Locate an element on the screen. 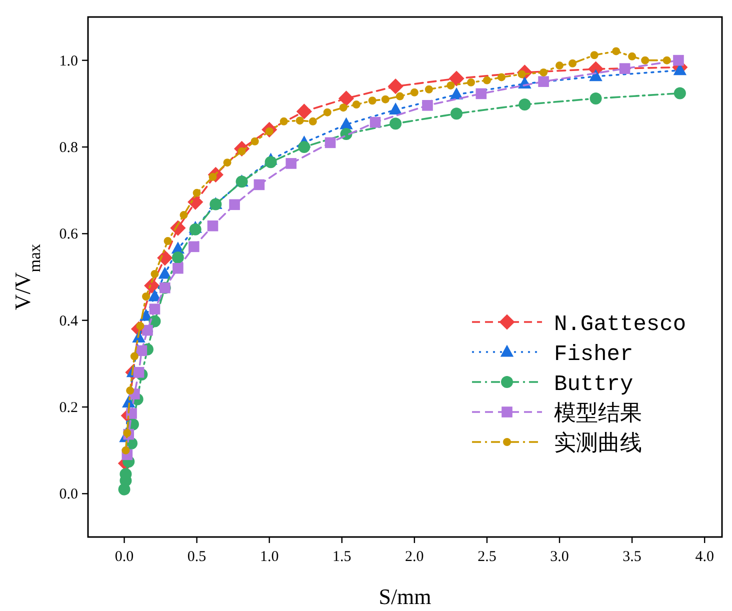 This screenshot has height=611, width=732. x-tick-label: 0.5 is located at coordinates (196, 557).